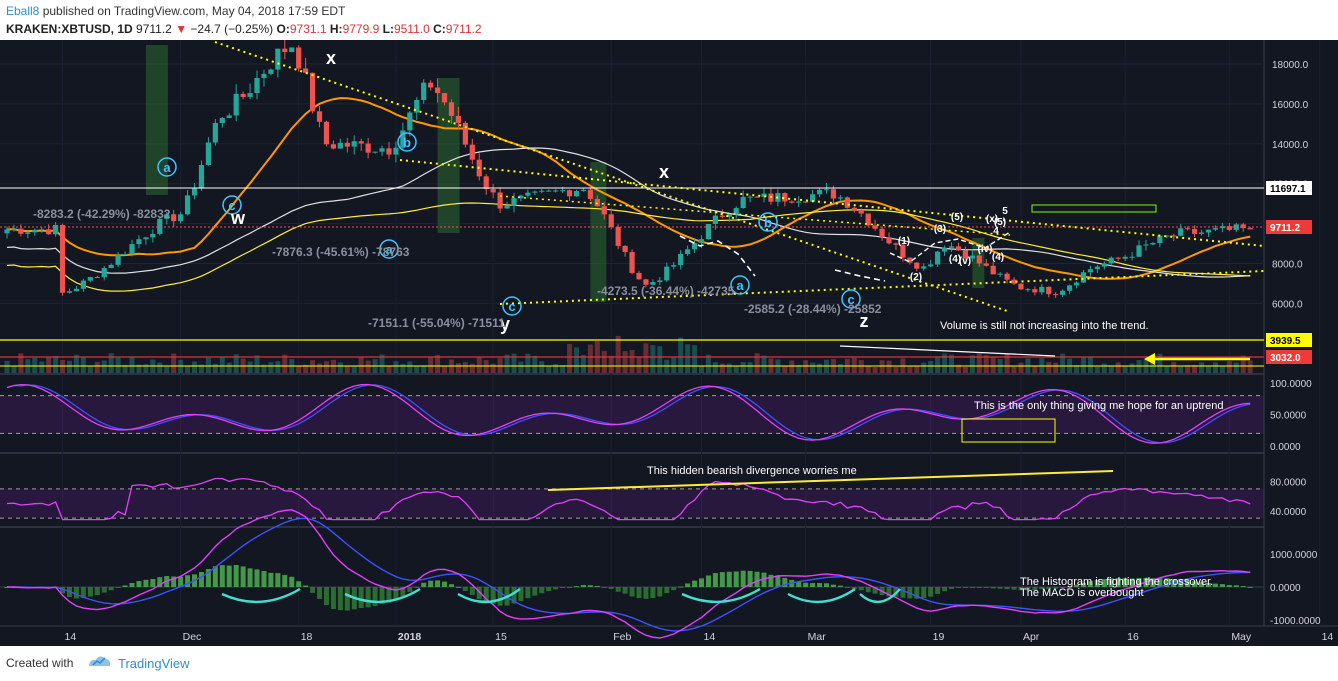 Image resolution: width=1338 pixels, height=681 pixels. I want to click on wave-label: (5), so click(957, 217).